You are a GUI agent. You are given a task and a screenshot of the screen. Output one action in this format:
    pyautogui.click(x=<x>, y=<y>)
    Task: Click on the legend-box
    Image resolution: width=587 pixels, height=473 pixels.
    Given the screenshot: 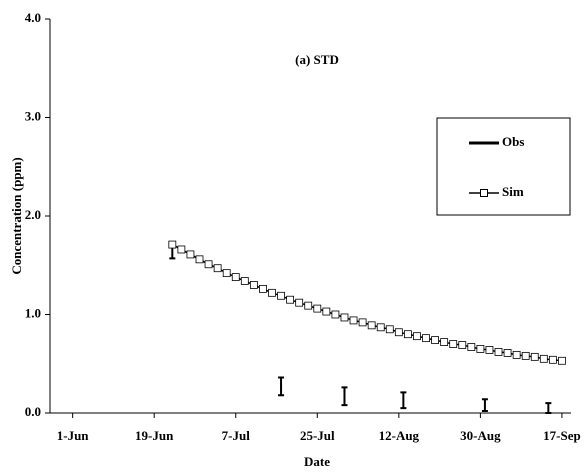 What is the action you would take?
    pyautogui.click(x=503, y=166)
    